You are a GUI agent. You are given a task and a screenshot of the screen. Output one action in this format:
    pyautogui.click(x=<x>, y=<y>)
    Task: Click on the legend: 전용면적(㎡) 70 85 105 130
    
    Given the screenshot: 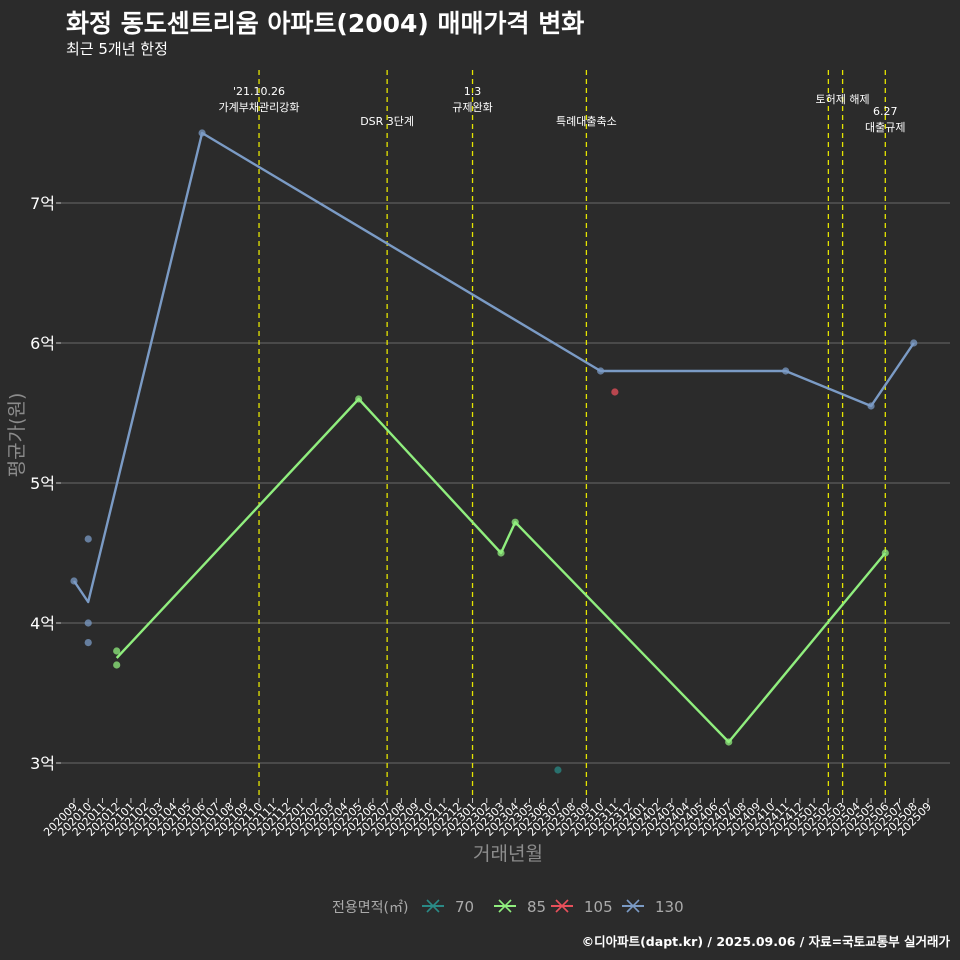 What is the action you would take?
    pyautogui.click(x=508, y=907)
    